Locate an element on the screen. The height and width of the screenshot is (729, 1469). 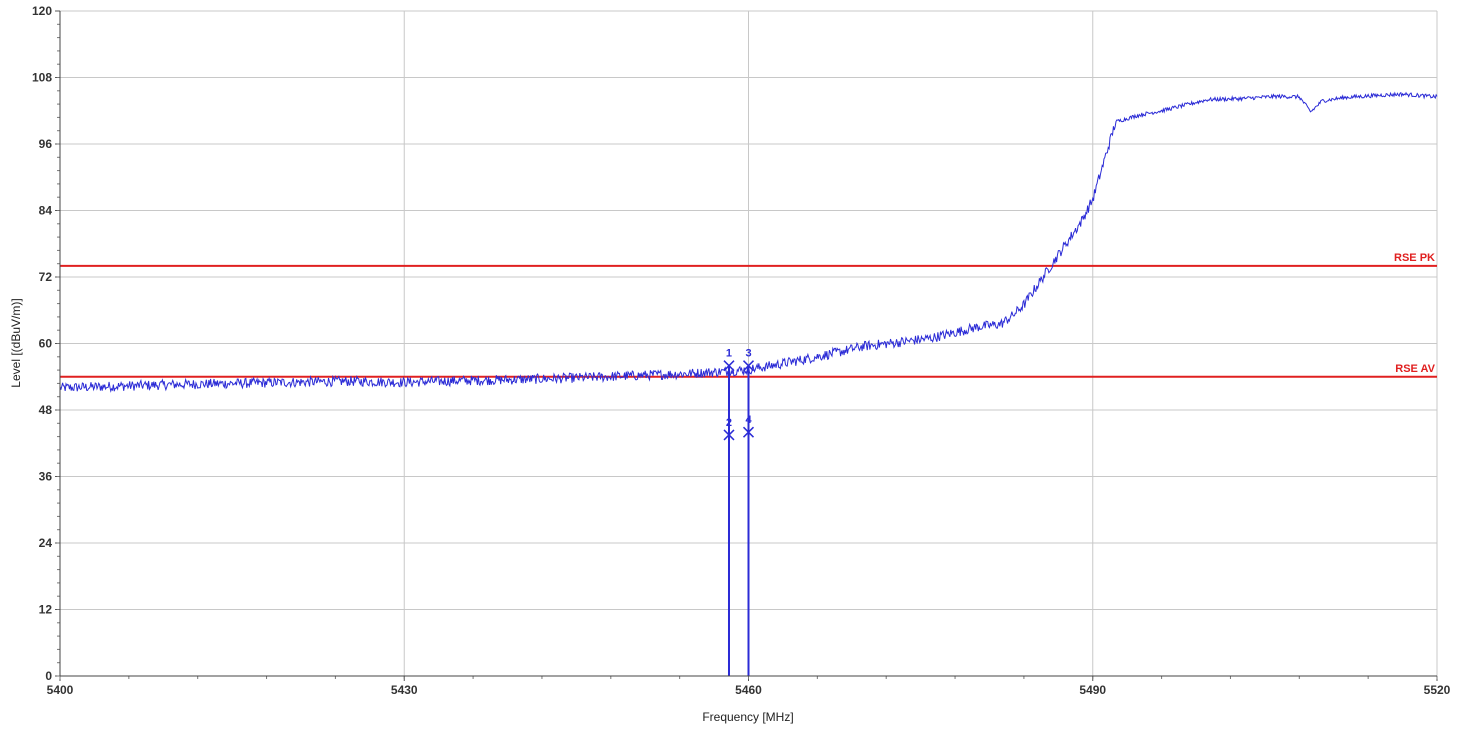
y-tick-label: 60 is located at coordinates (46, 344).